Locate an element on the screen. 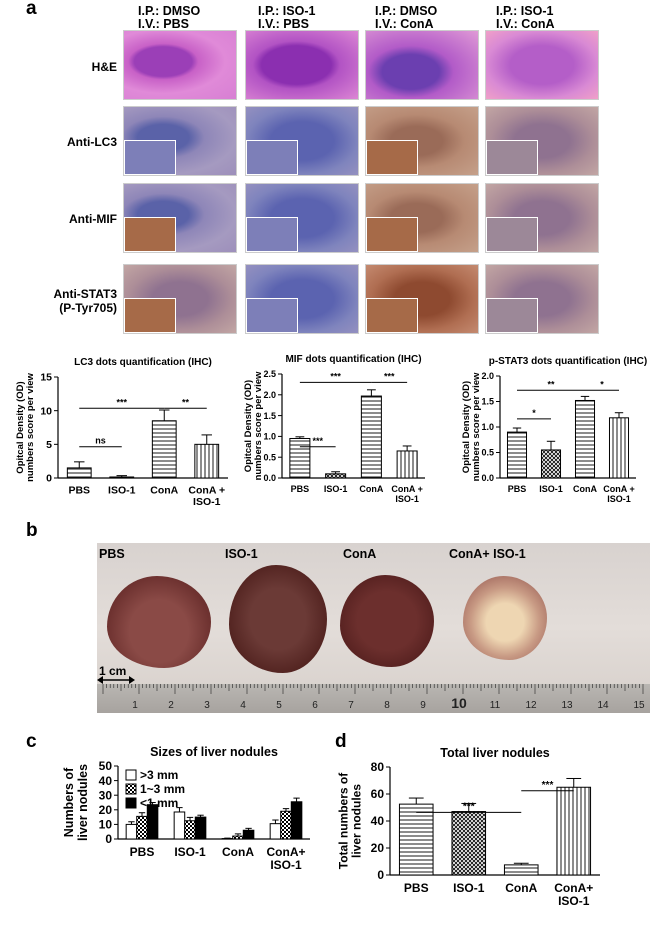 The image size is (651, 934). y-tick-label: 0.0 is located at coordinates (487, 478).